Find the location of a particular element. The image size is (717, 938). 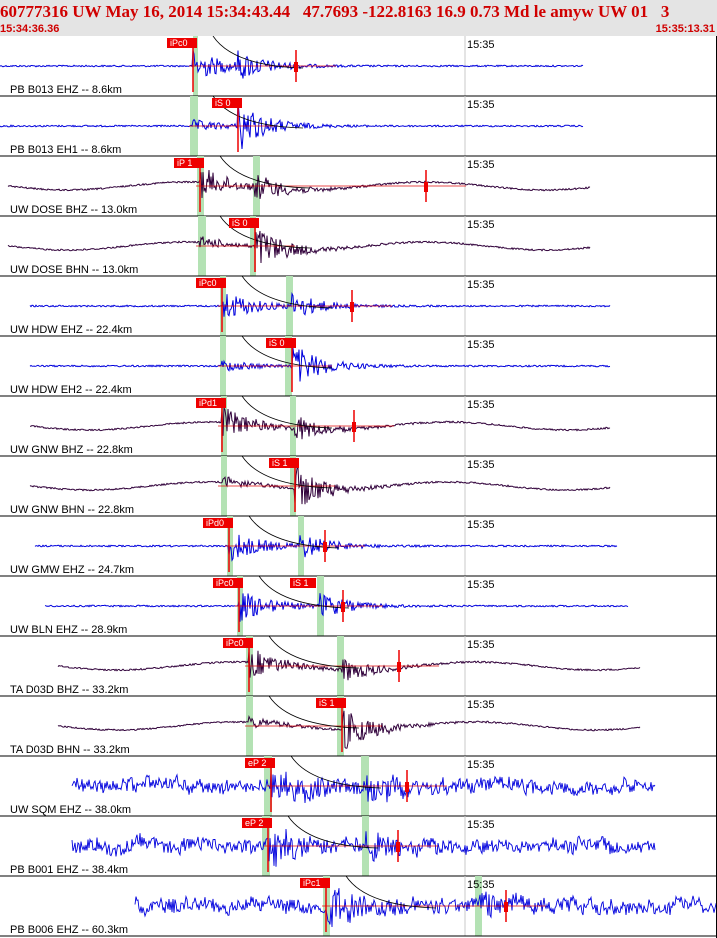

pick-label: iPc1 is located at coordinates (312, 883).